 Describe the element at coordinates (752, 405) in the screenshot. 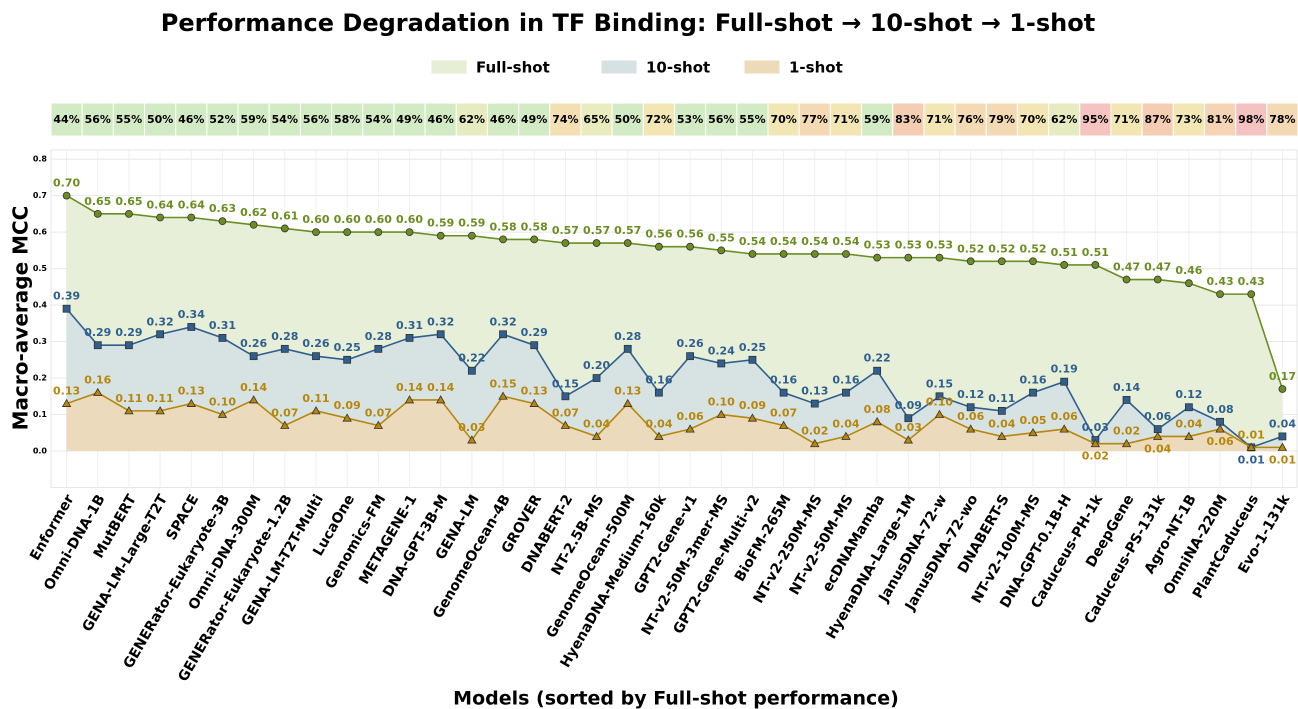

I see `data-label: 0.09` at that location.